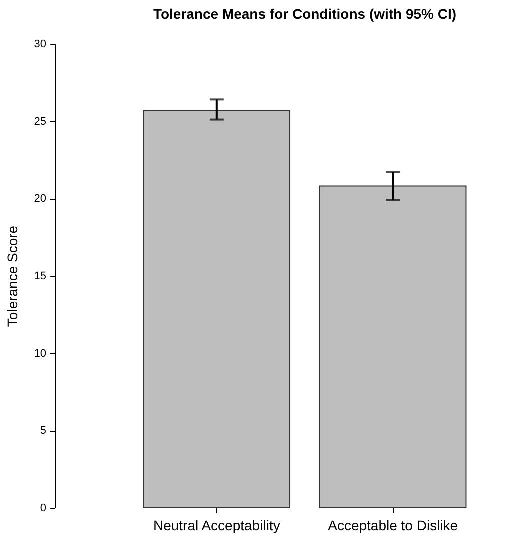 Image resolution: width=529 pixels, height=539 pixels. Describe the element at coordinates (305, 14) in the screenshot. I see `chart-title: Tolerance Means for Conditions (with 95% CI)` at that location.